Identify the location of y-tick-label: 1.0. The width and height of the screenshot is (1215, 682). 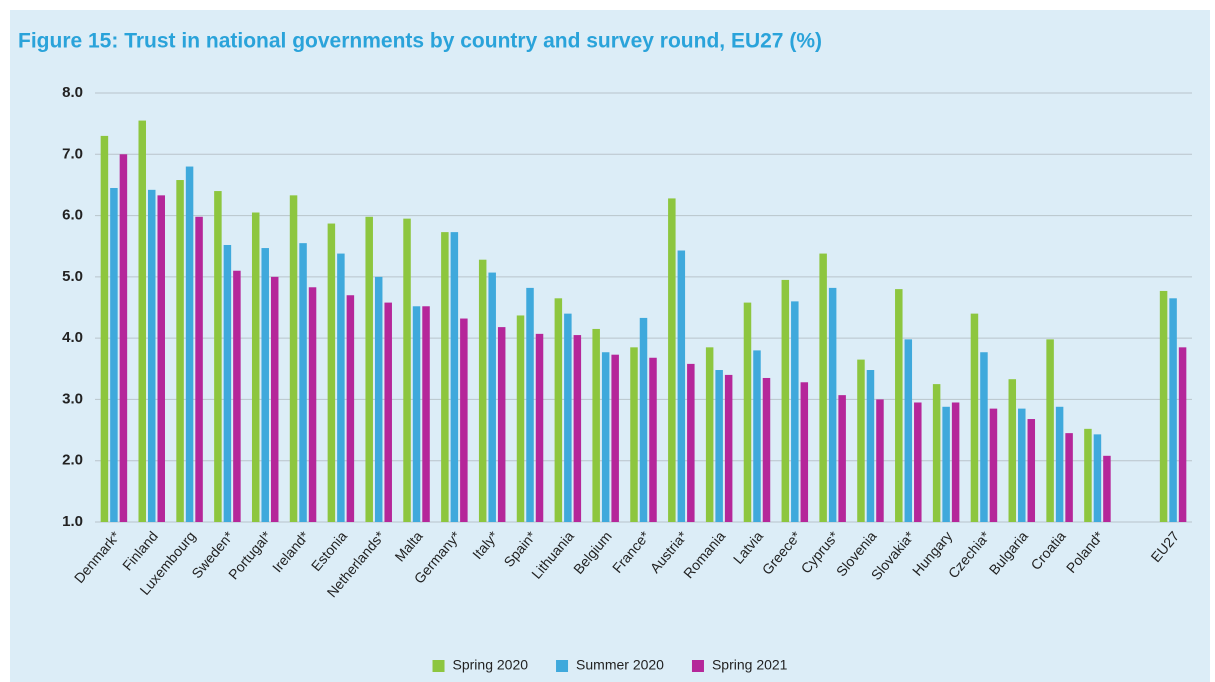
(72, 521).